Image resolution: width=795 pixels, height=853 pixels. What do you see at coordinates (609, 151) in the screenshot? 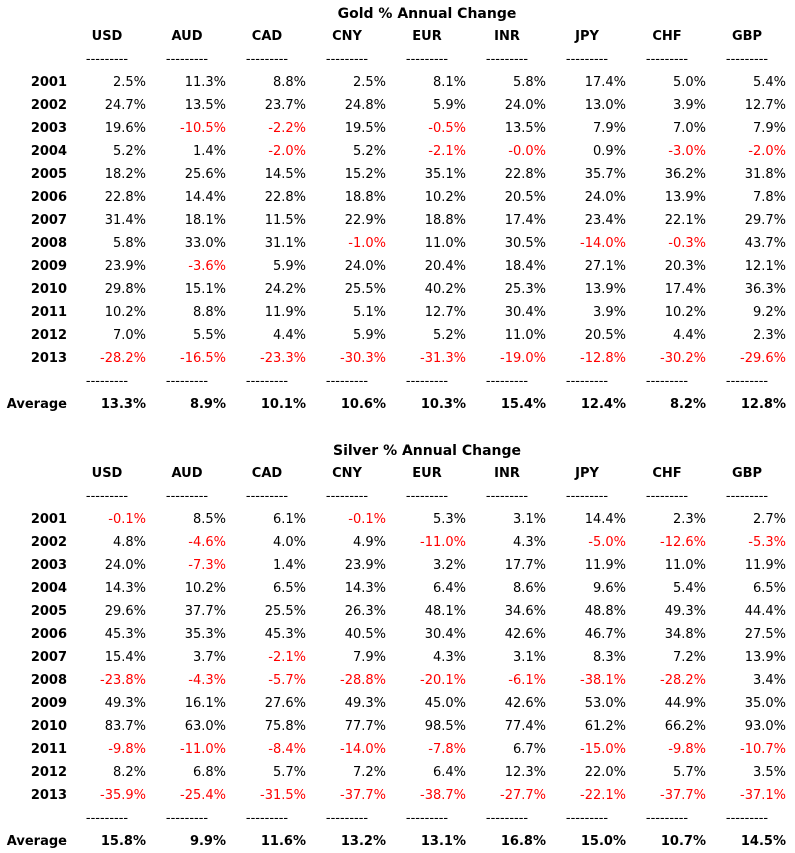
I see `value-cell: 0.9%` at bounding box center [609, 151].